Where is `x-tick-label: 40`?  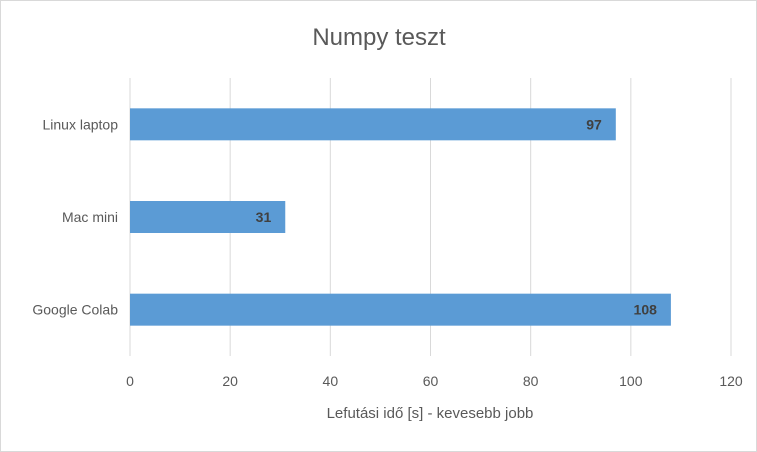 x-tick-label: 40 is located at coordinates (331, 381).